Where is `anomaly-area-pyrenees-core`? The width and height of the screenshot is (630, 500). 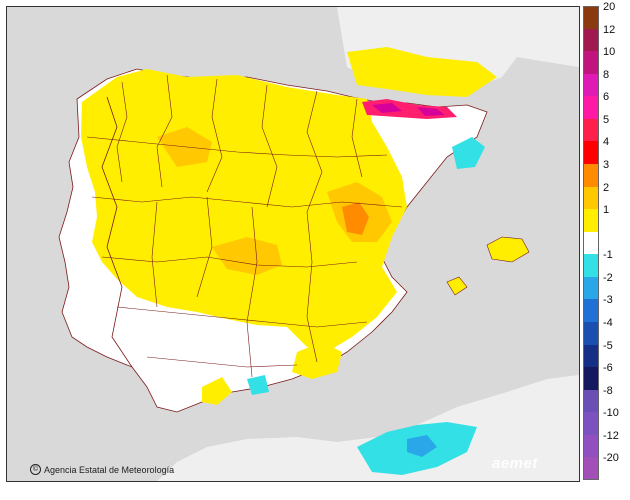 anomaly-area-pyrenees-core is located at coordinates (408, 109).